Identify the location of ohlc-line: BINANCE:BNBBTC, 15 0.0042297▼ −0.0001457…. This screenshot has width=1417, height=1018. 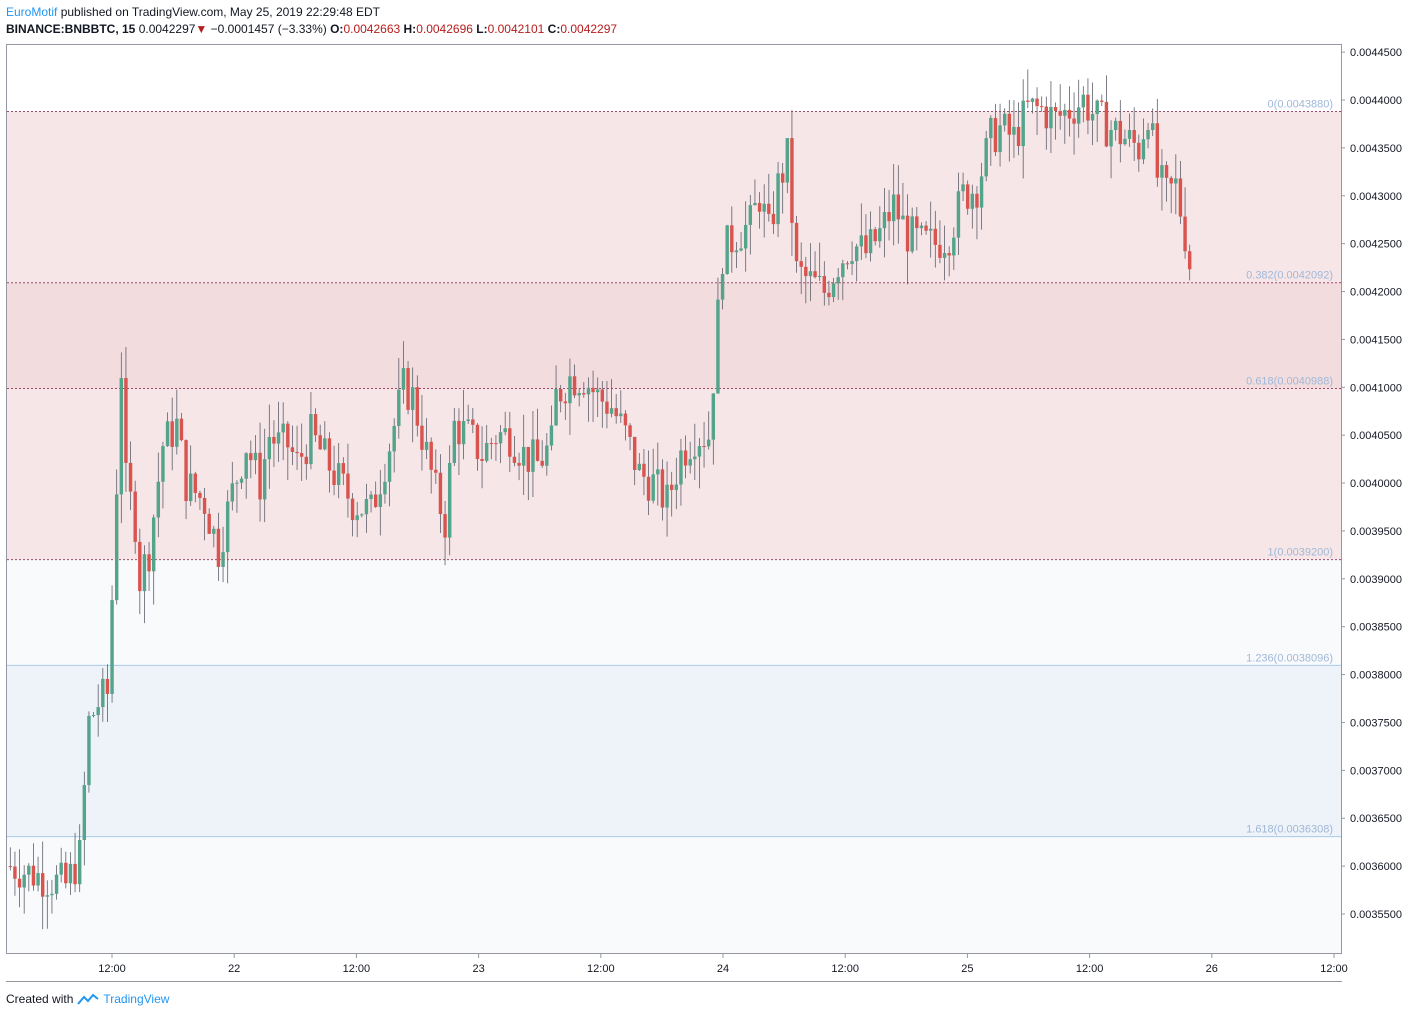
(311, 29).